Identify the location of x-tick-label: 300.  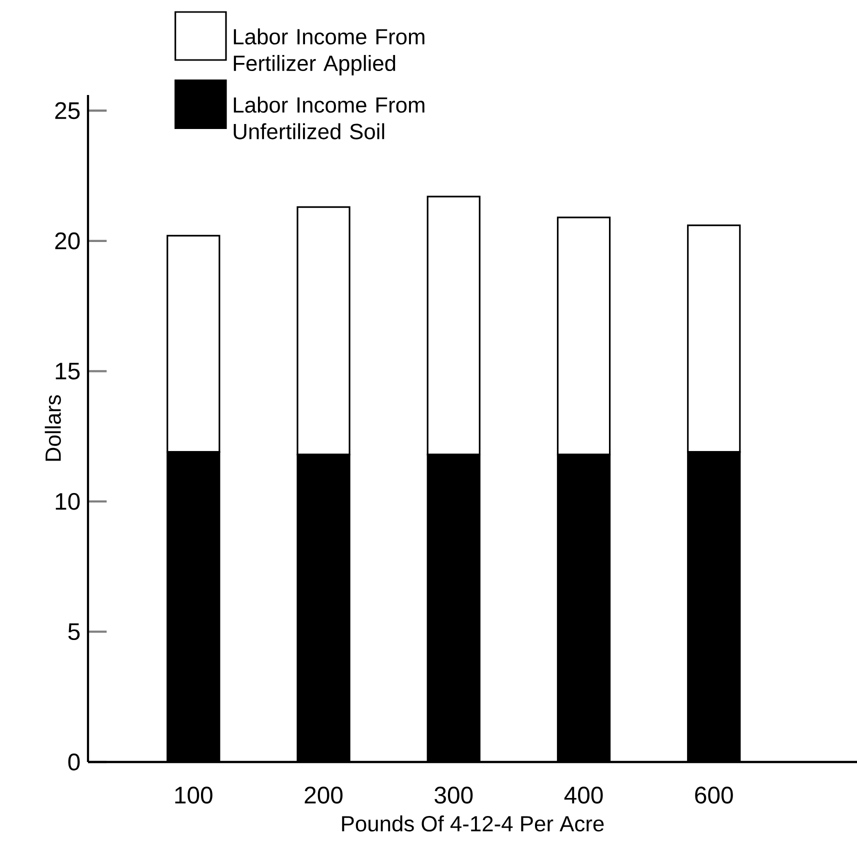
(453, 795).